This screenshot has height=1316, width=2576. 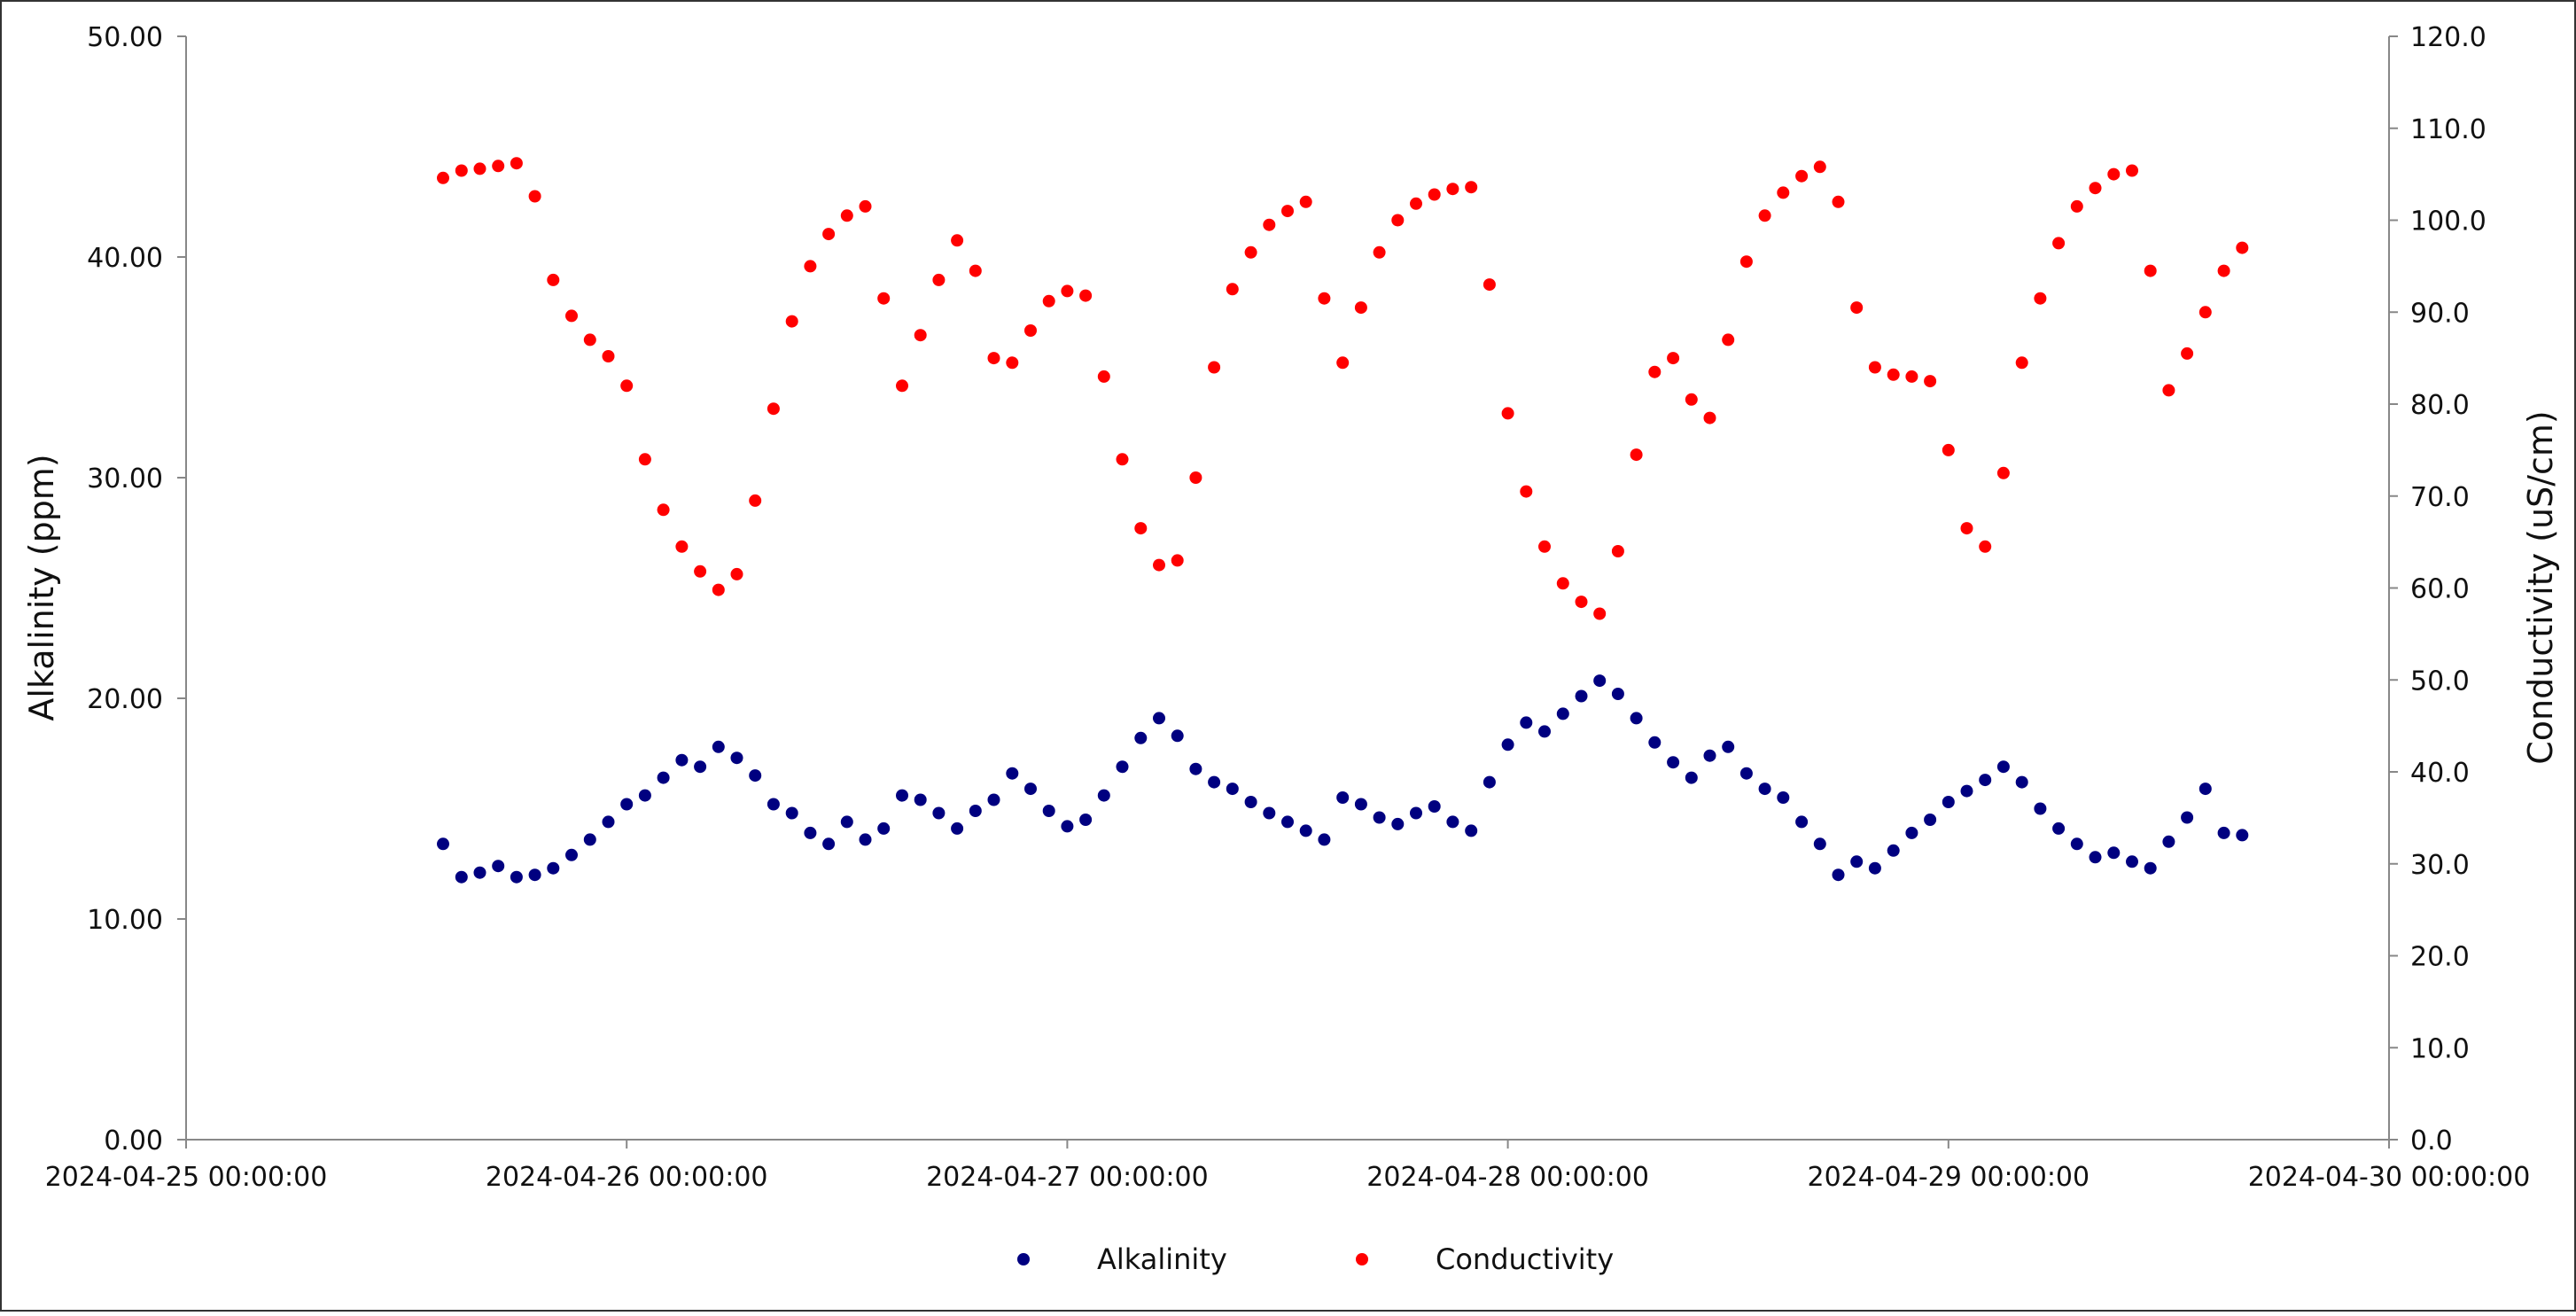 I want to click on y-right-tick-label: 80.0, so click(x=2440, y=405).